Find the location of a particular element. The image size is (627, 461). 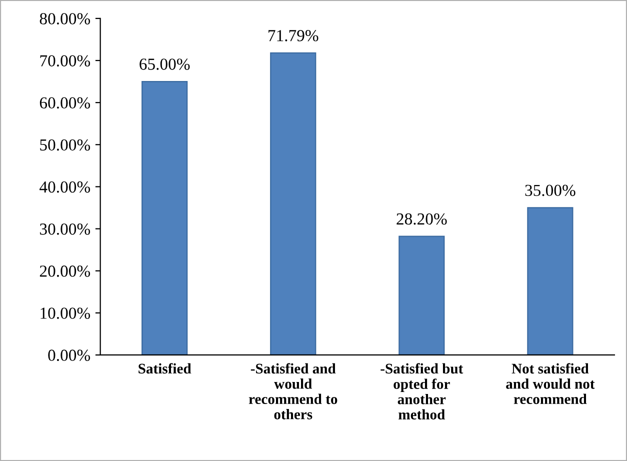

y-tick-label: 50.00% is located at coordinates (65, 145).